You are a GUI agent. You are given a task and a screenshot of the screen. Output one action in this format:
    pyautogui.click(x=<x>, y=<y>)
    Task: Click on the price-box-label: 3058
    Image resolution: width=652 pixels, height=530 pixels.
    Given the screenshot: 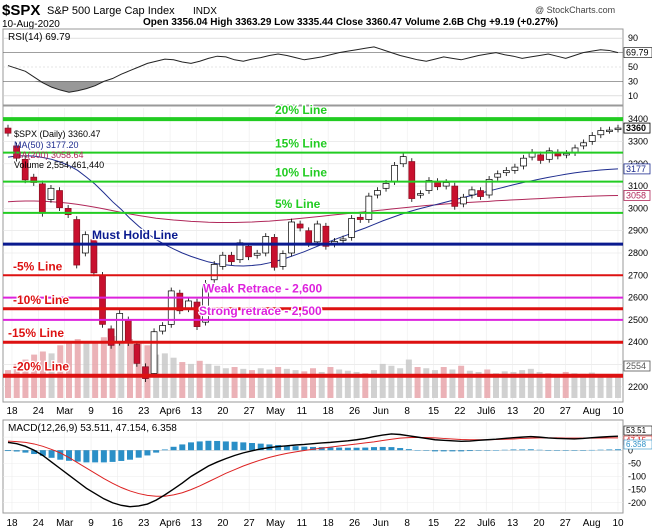 What is the action you would take?
    pyautogui.click(x=636, y=195)
    